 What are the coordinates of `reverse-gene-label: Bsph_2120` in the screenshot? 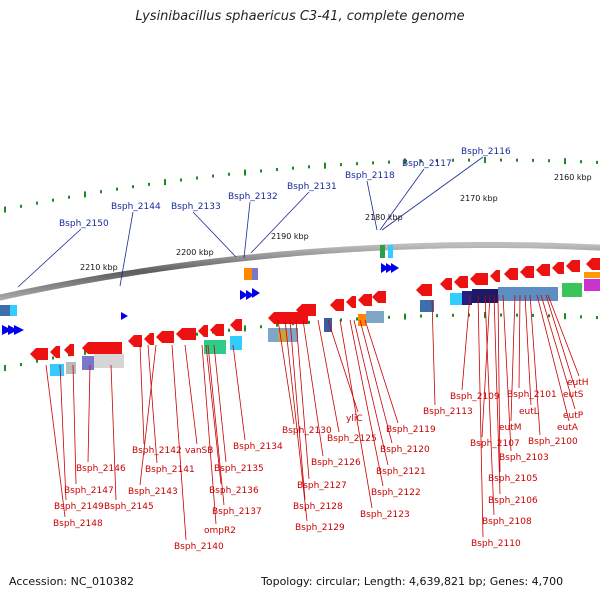 It's located at (405, 450).